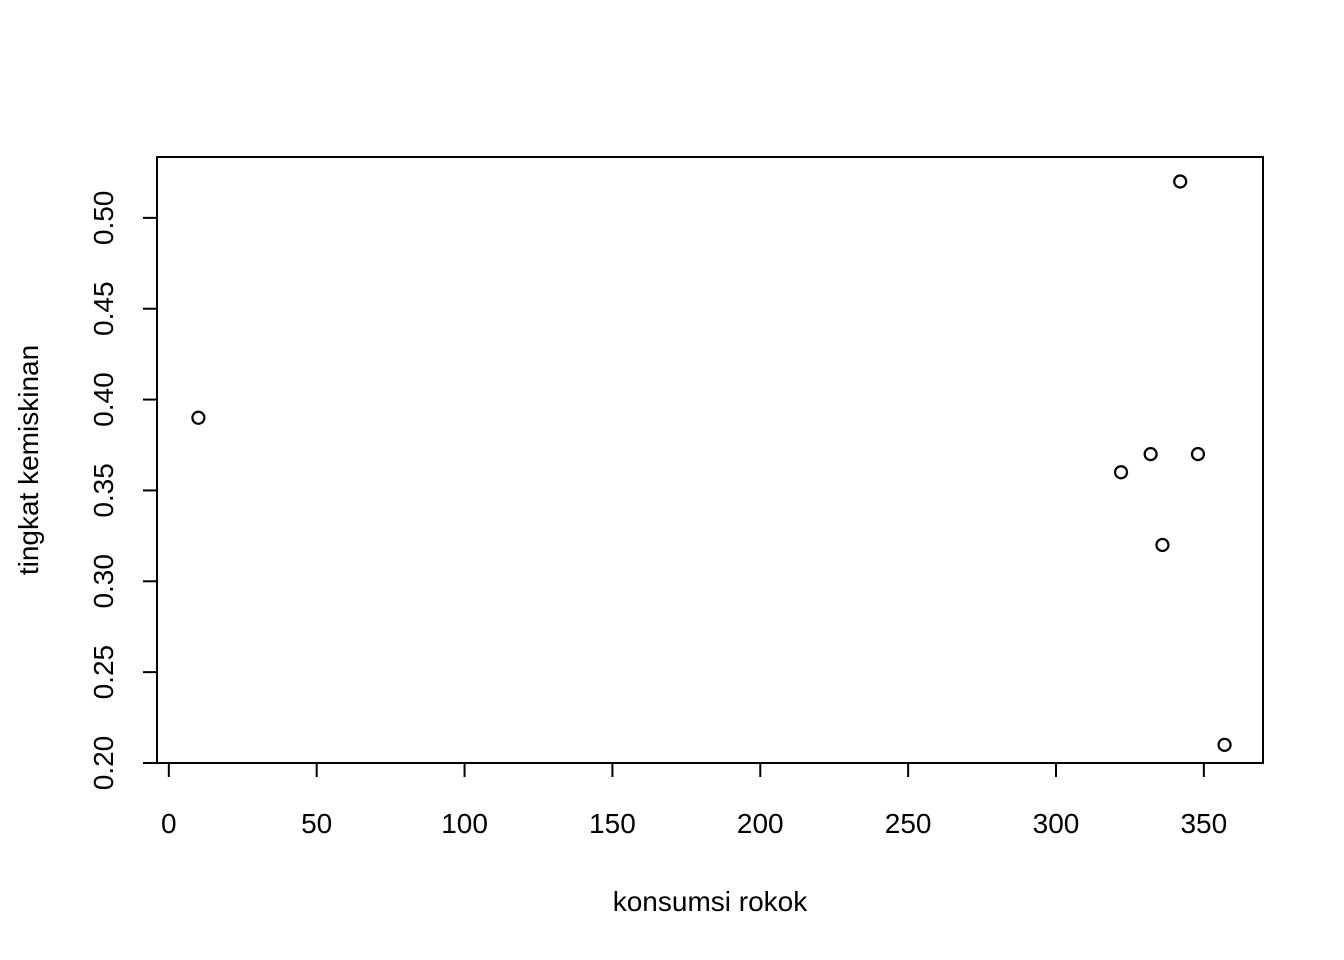 The width and height of the screenshot is (1344, 960). I want to click on x-axis-title: konsumsi rokok, so click(711, 901).